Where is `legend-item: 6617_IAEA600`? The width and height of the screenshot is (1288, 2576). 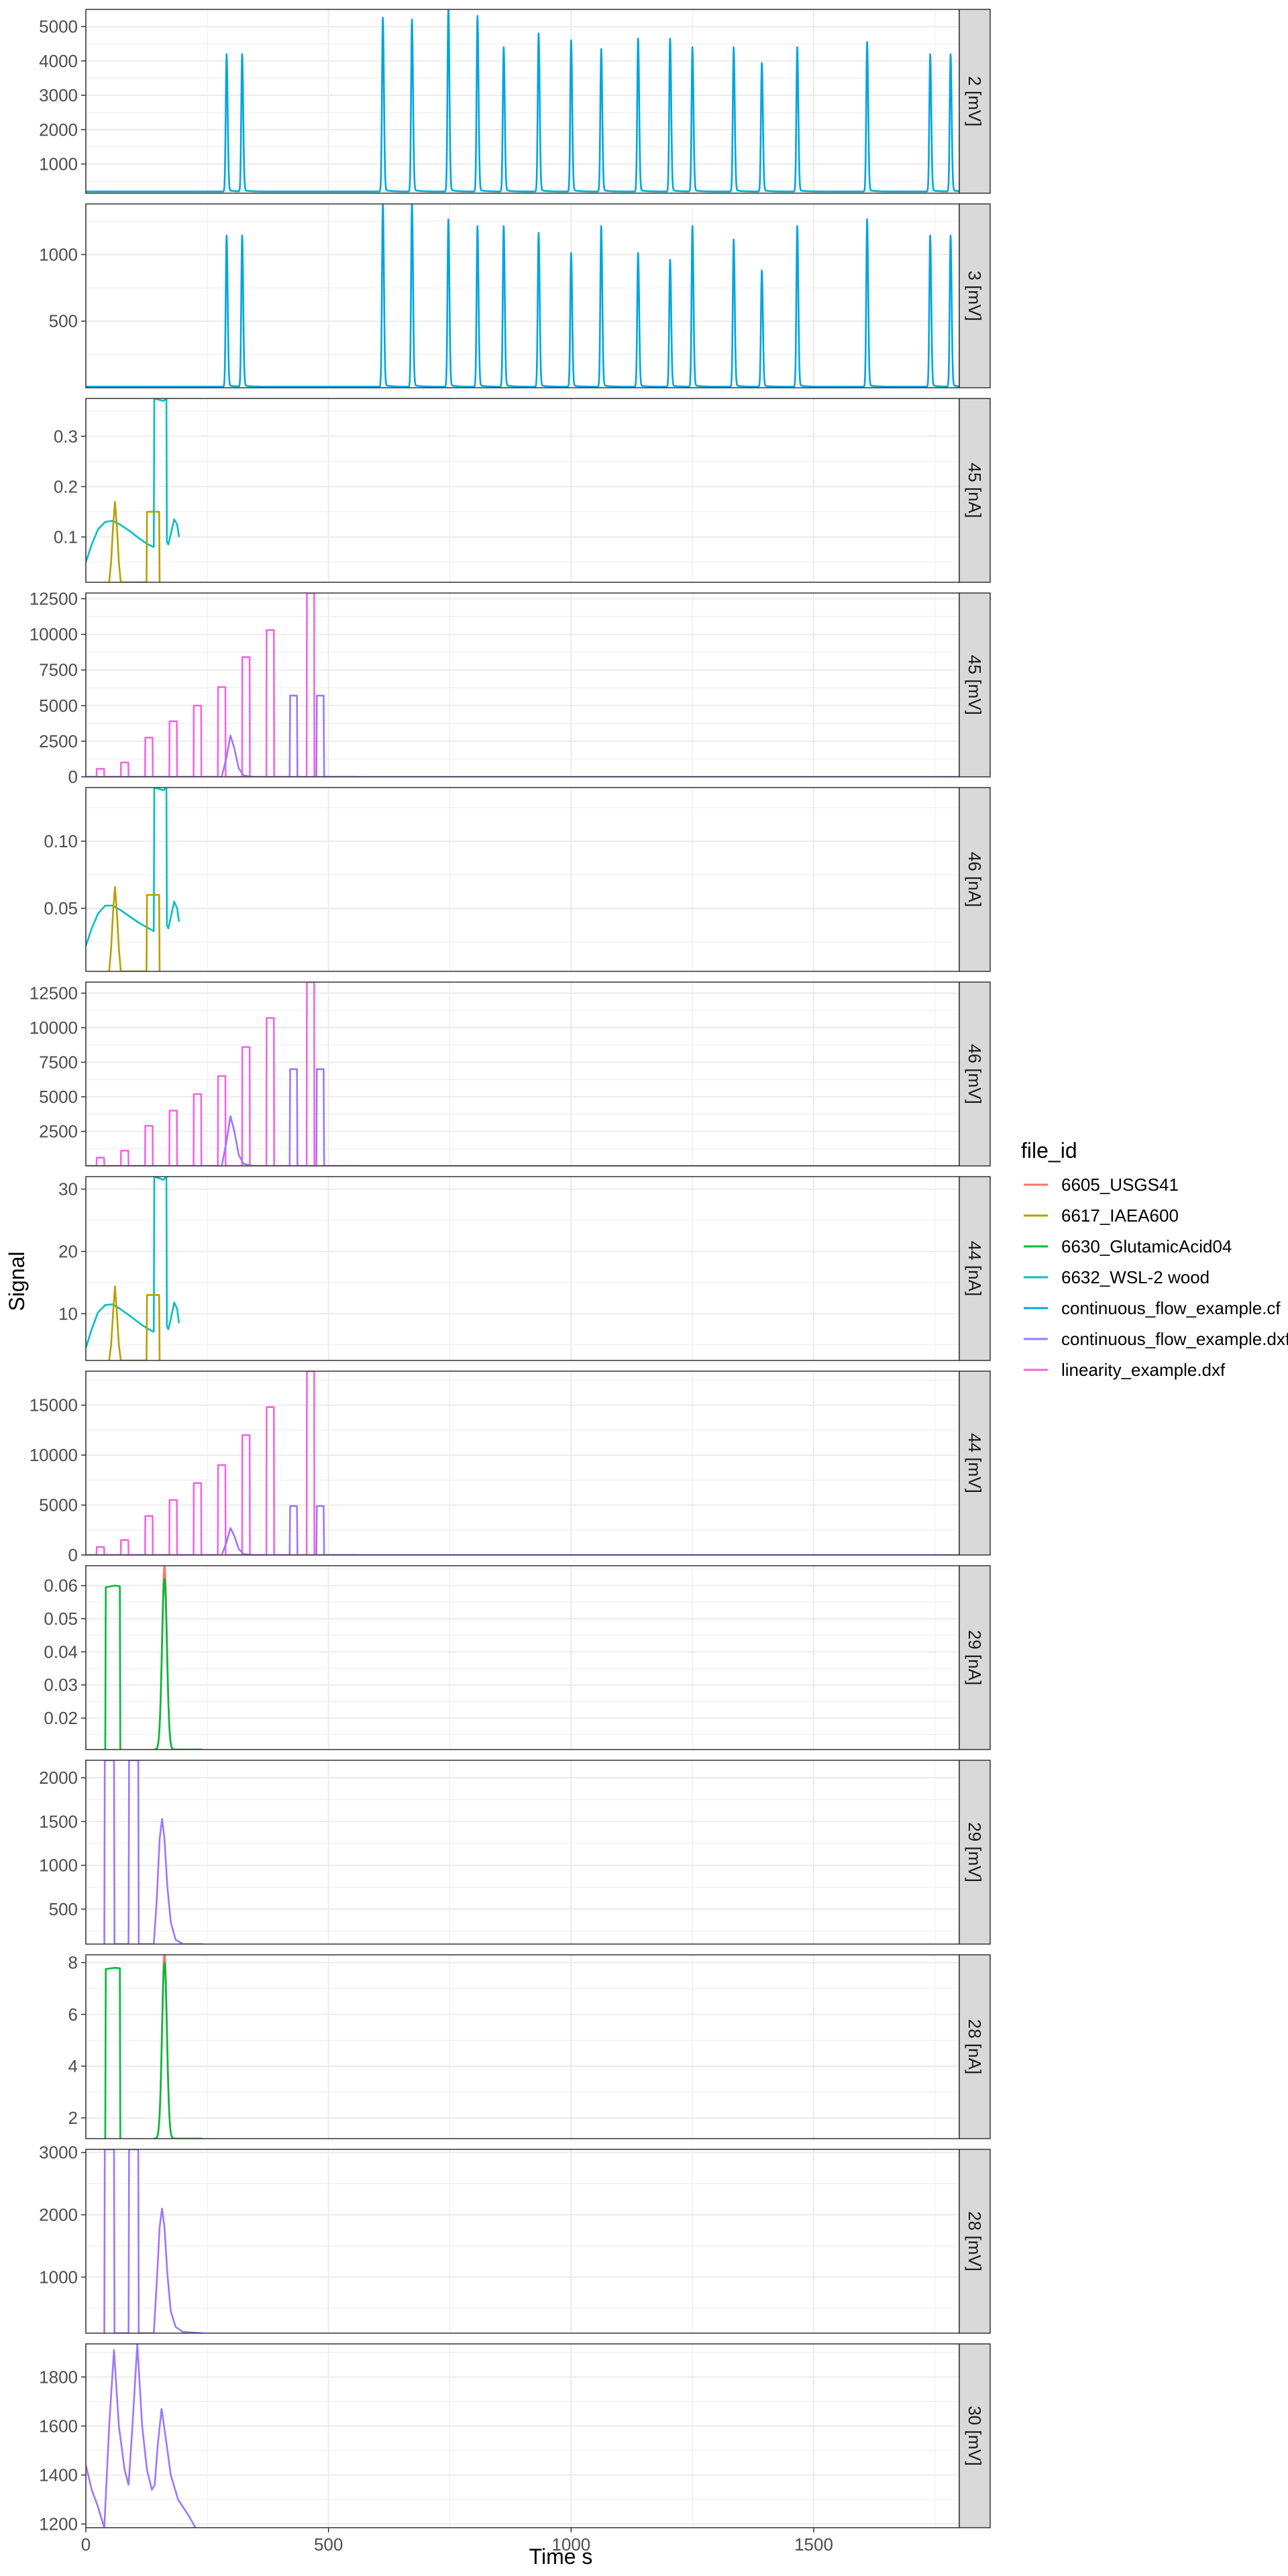
legend-item: 6617_IAEA600 is located at coordinates (1101, 1215).